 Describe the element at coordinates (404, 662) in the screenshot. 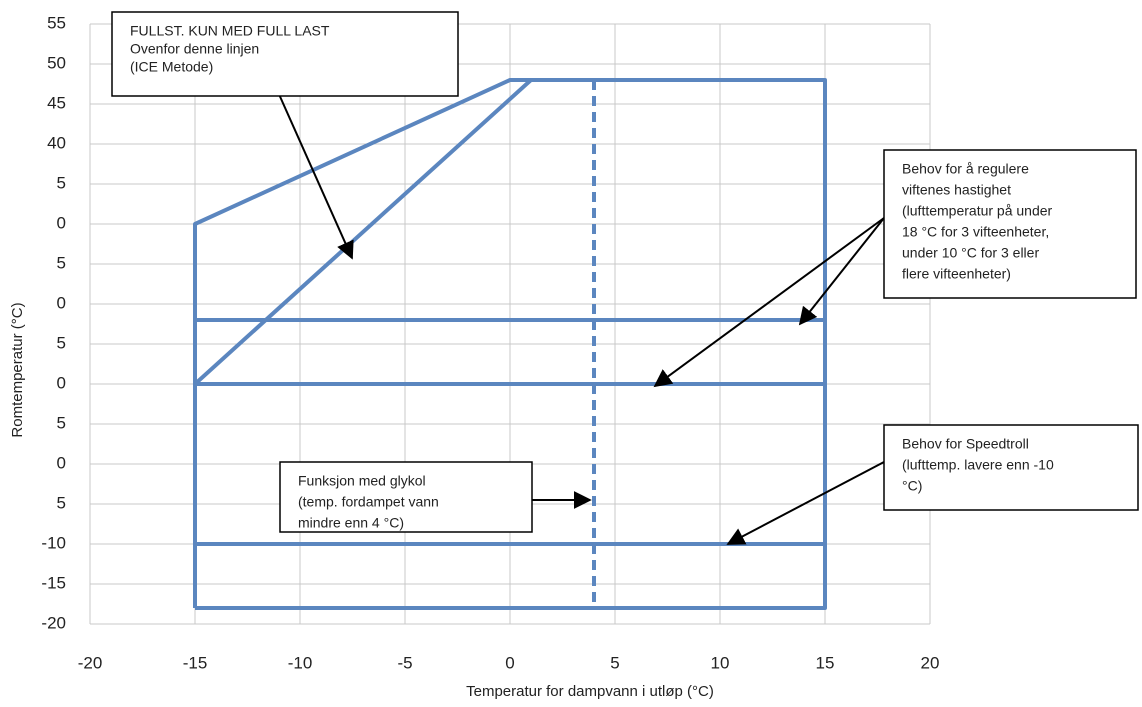

I see `x-tick-label: -5` at that location.